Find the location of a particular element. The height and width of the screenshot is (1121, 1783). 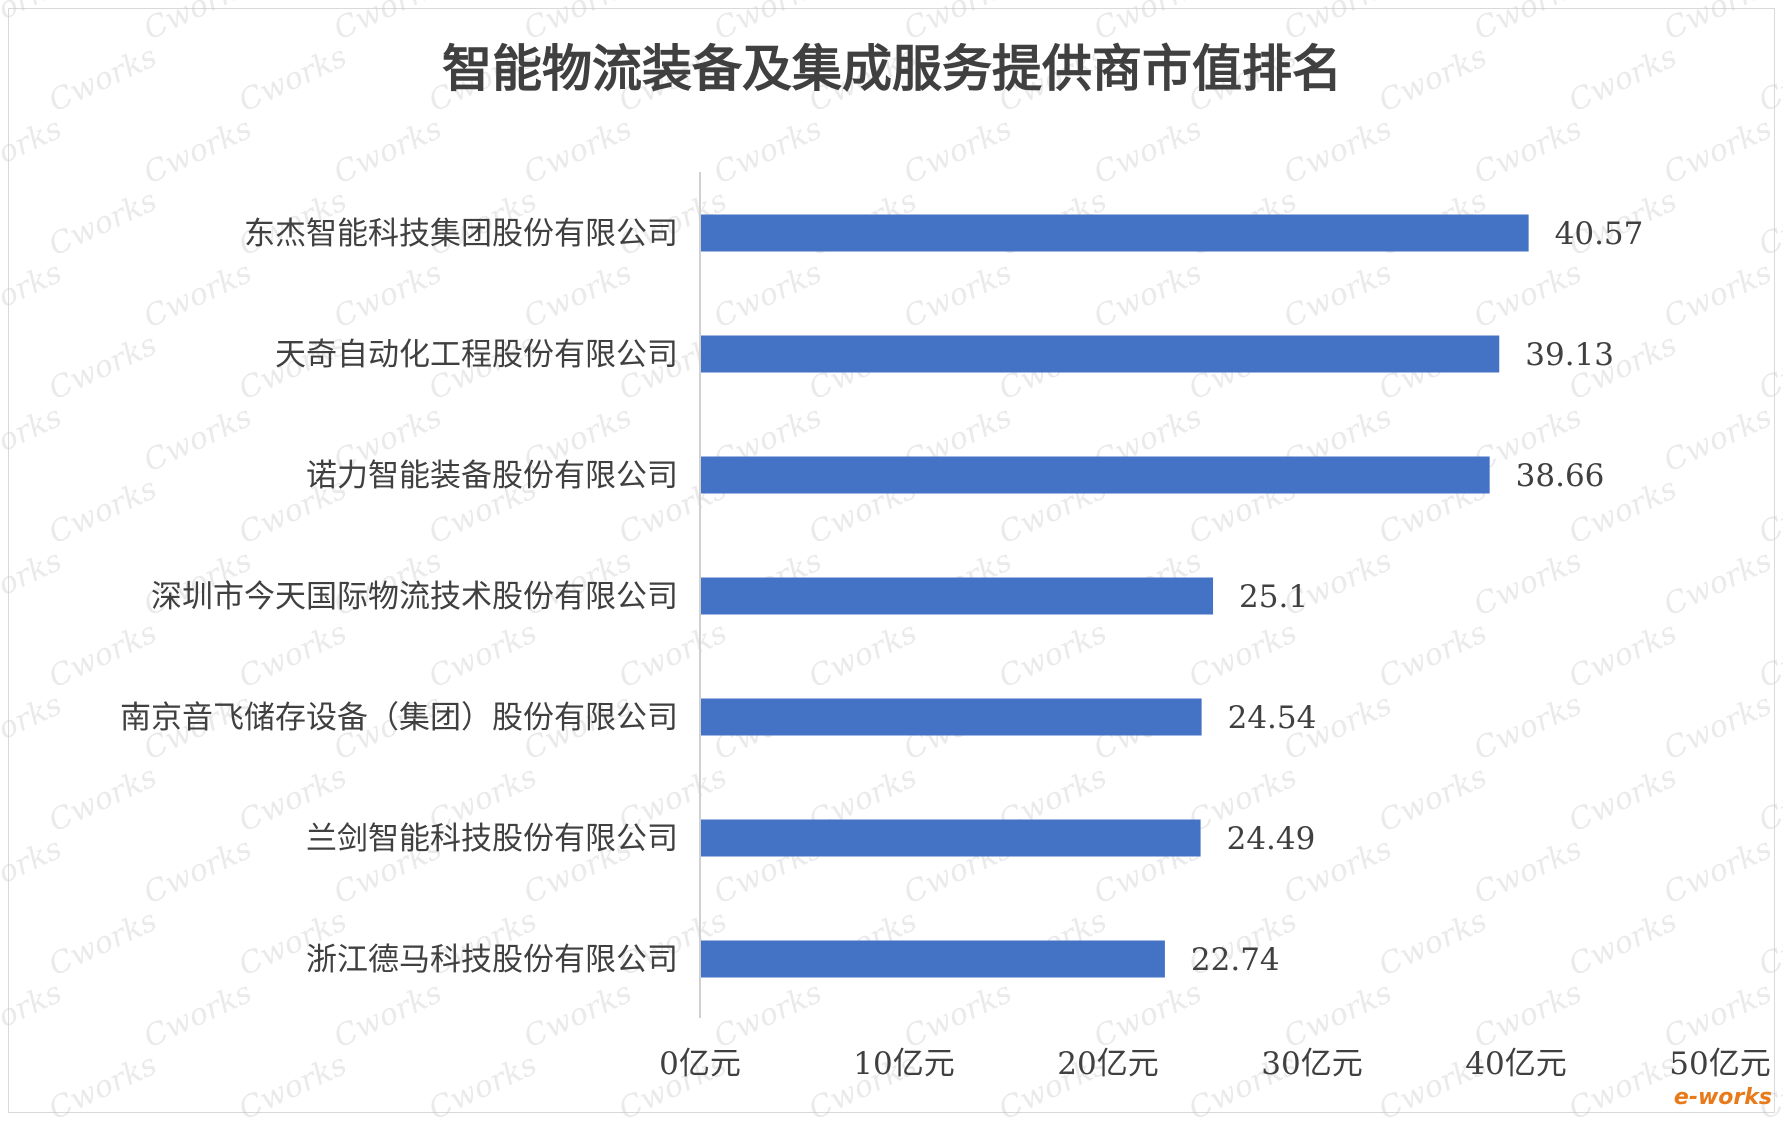

x-tick-label-2: 20亿元 is located at coordinates (1107, 1064).